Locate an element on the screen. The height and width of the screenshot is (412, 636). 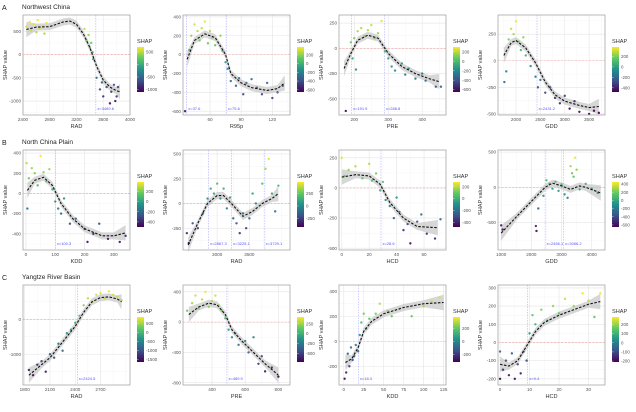
x-tick-label: 600 is located at coordinates (245, 389).